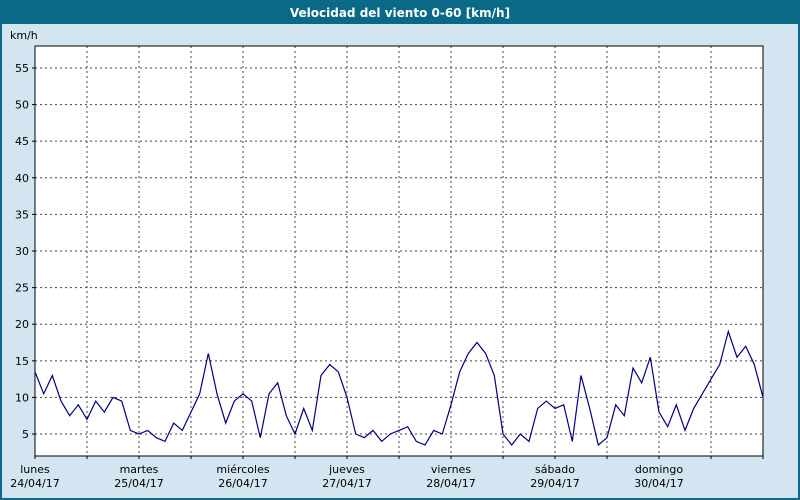 The height and width of the screenshot is (500, 800). I want to click on y-tick-label: 35, so click(22, 214).